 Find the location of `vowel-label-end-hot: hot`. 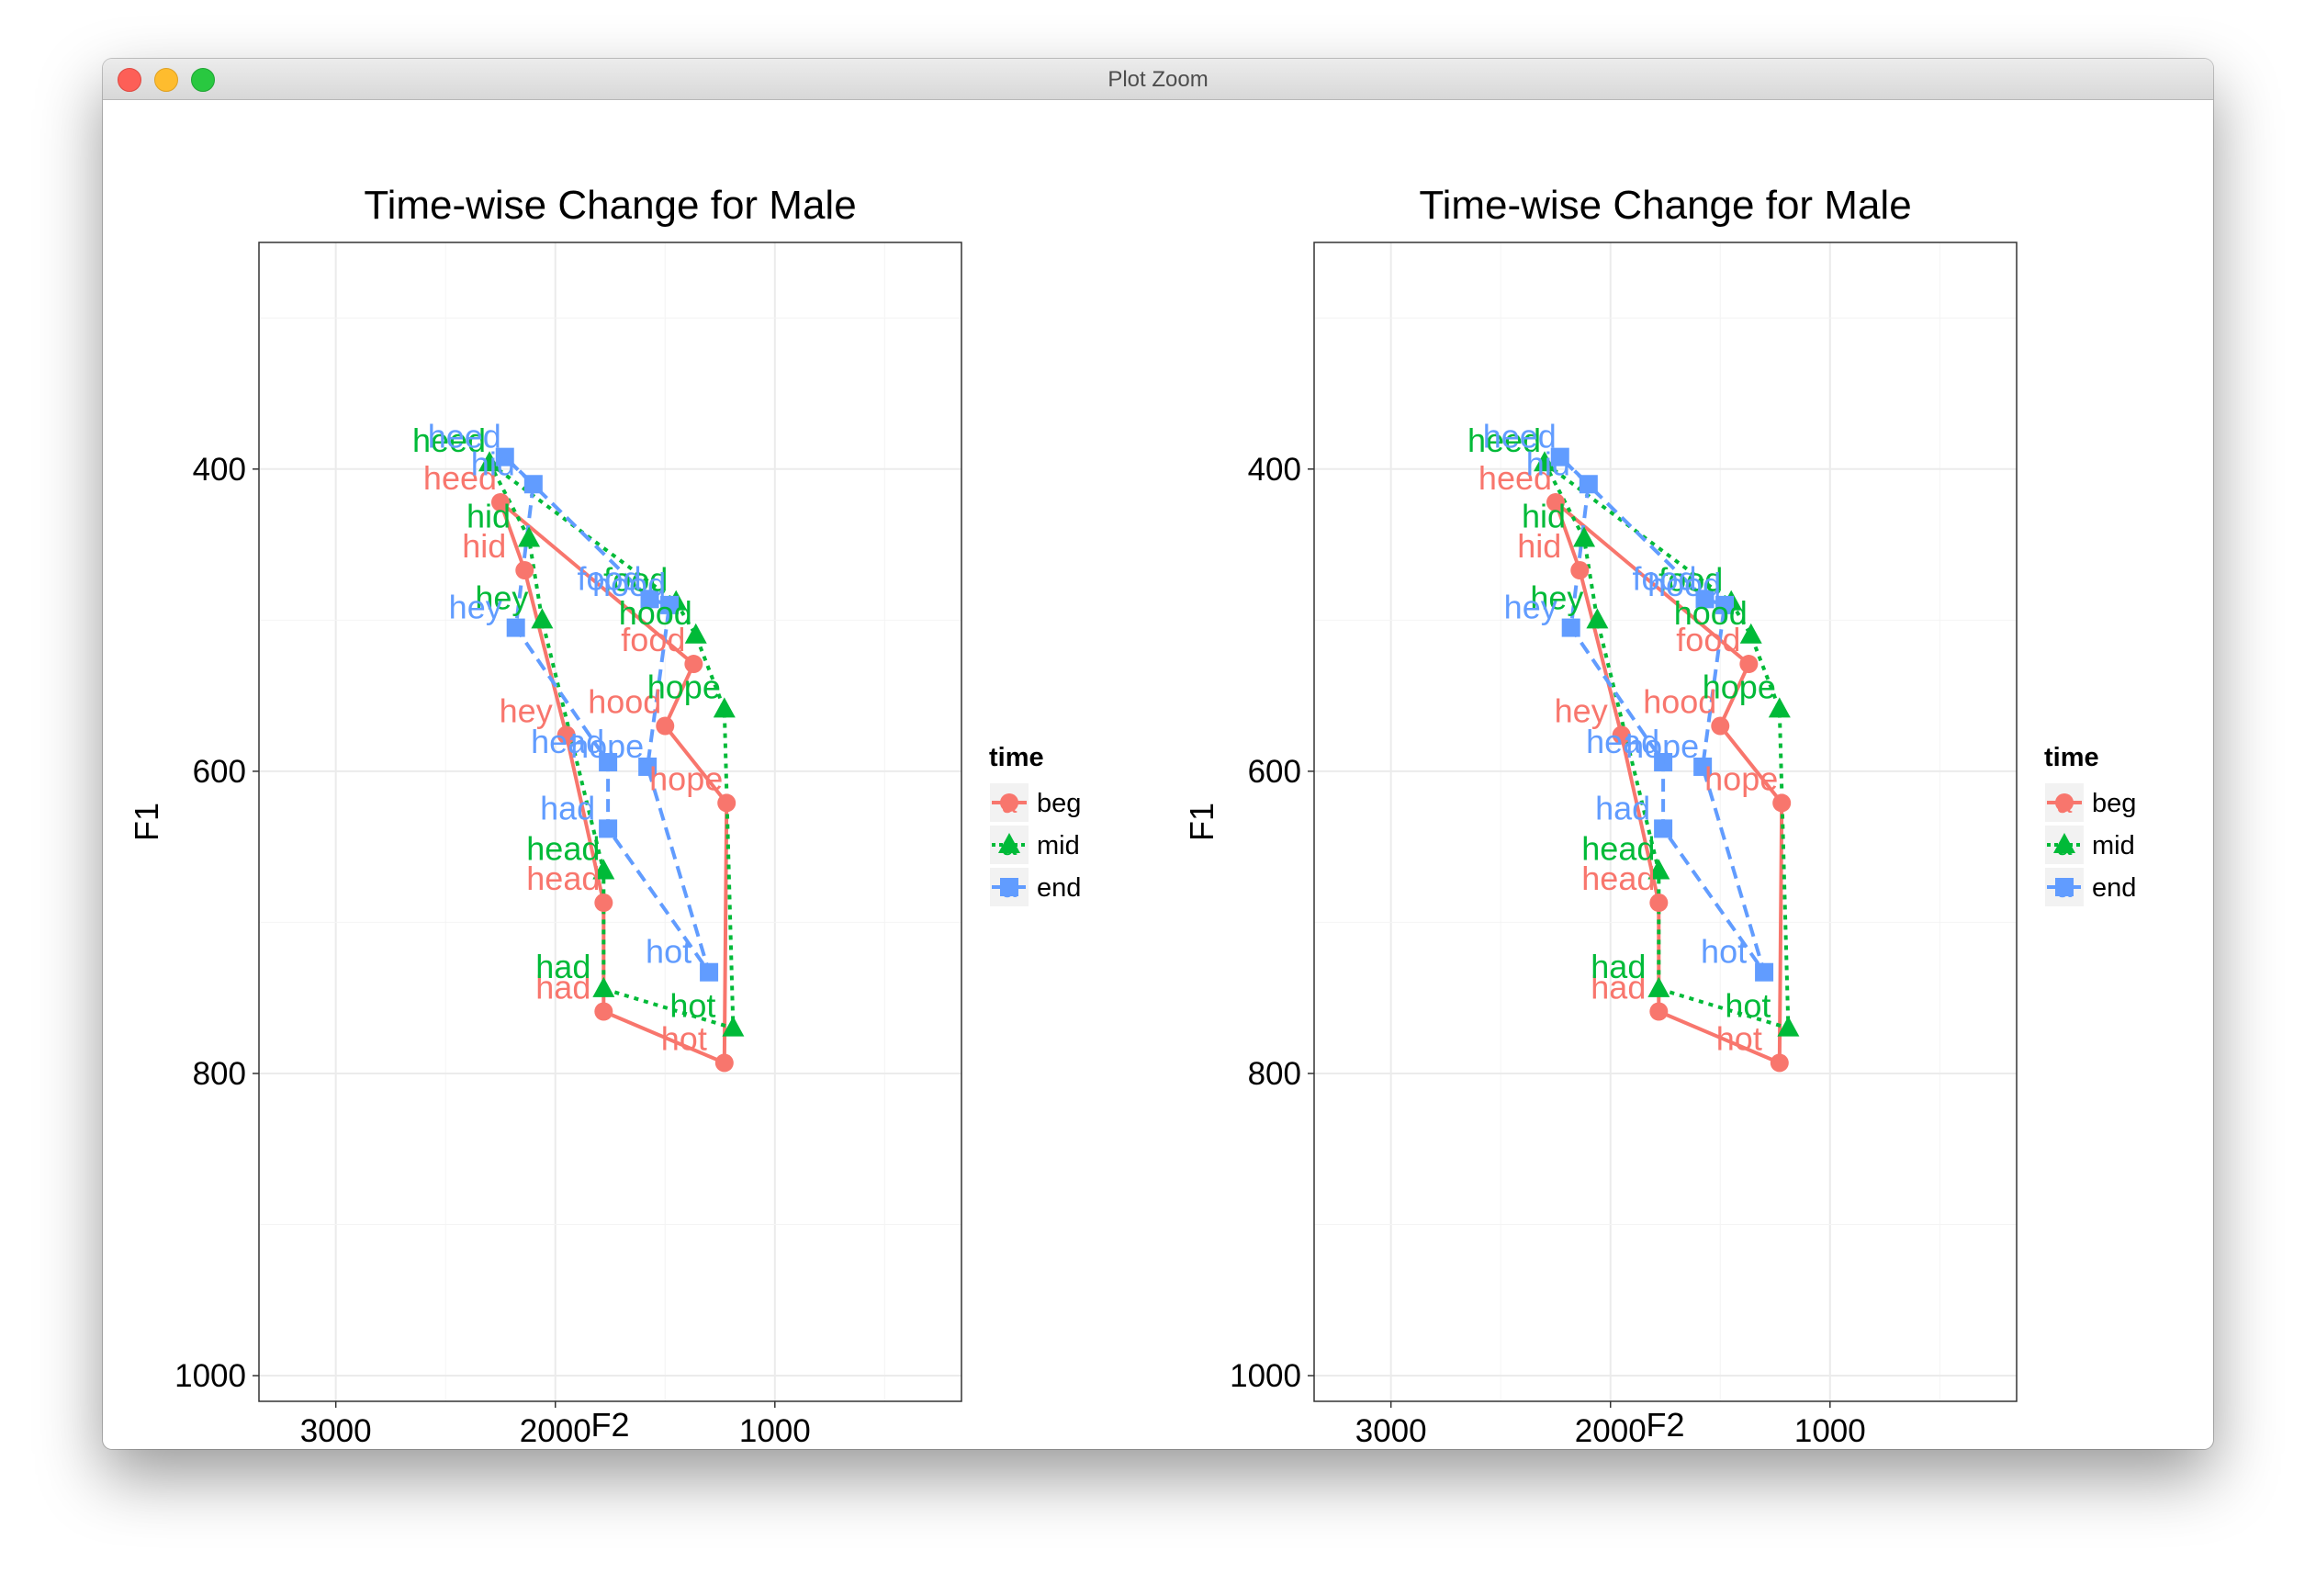

vowel-label-end-hot: hot is located at coordinates (668, 952).